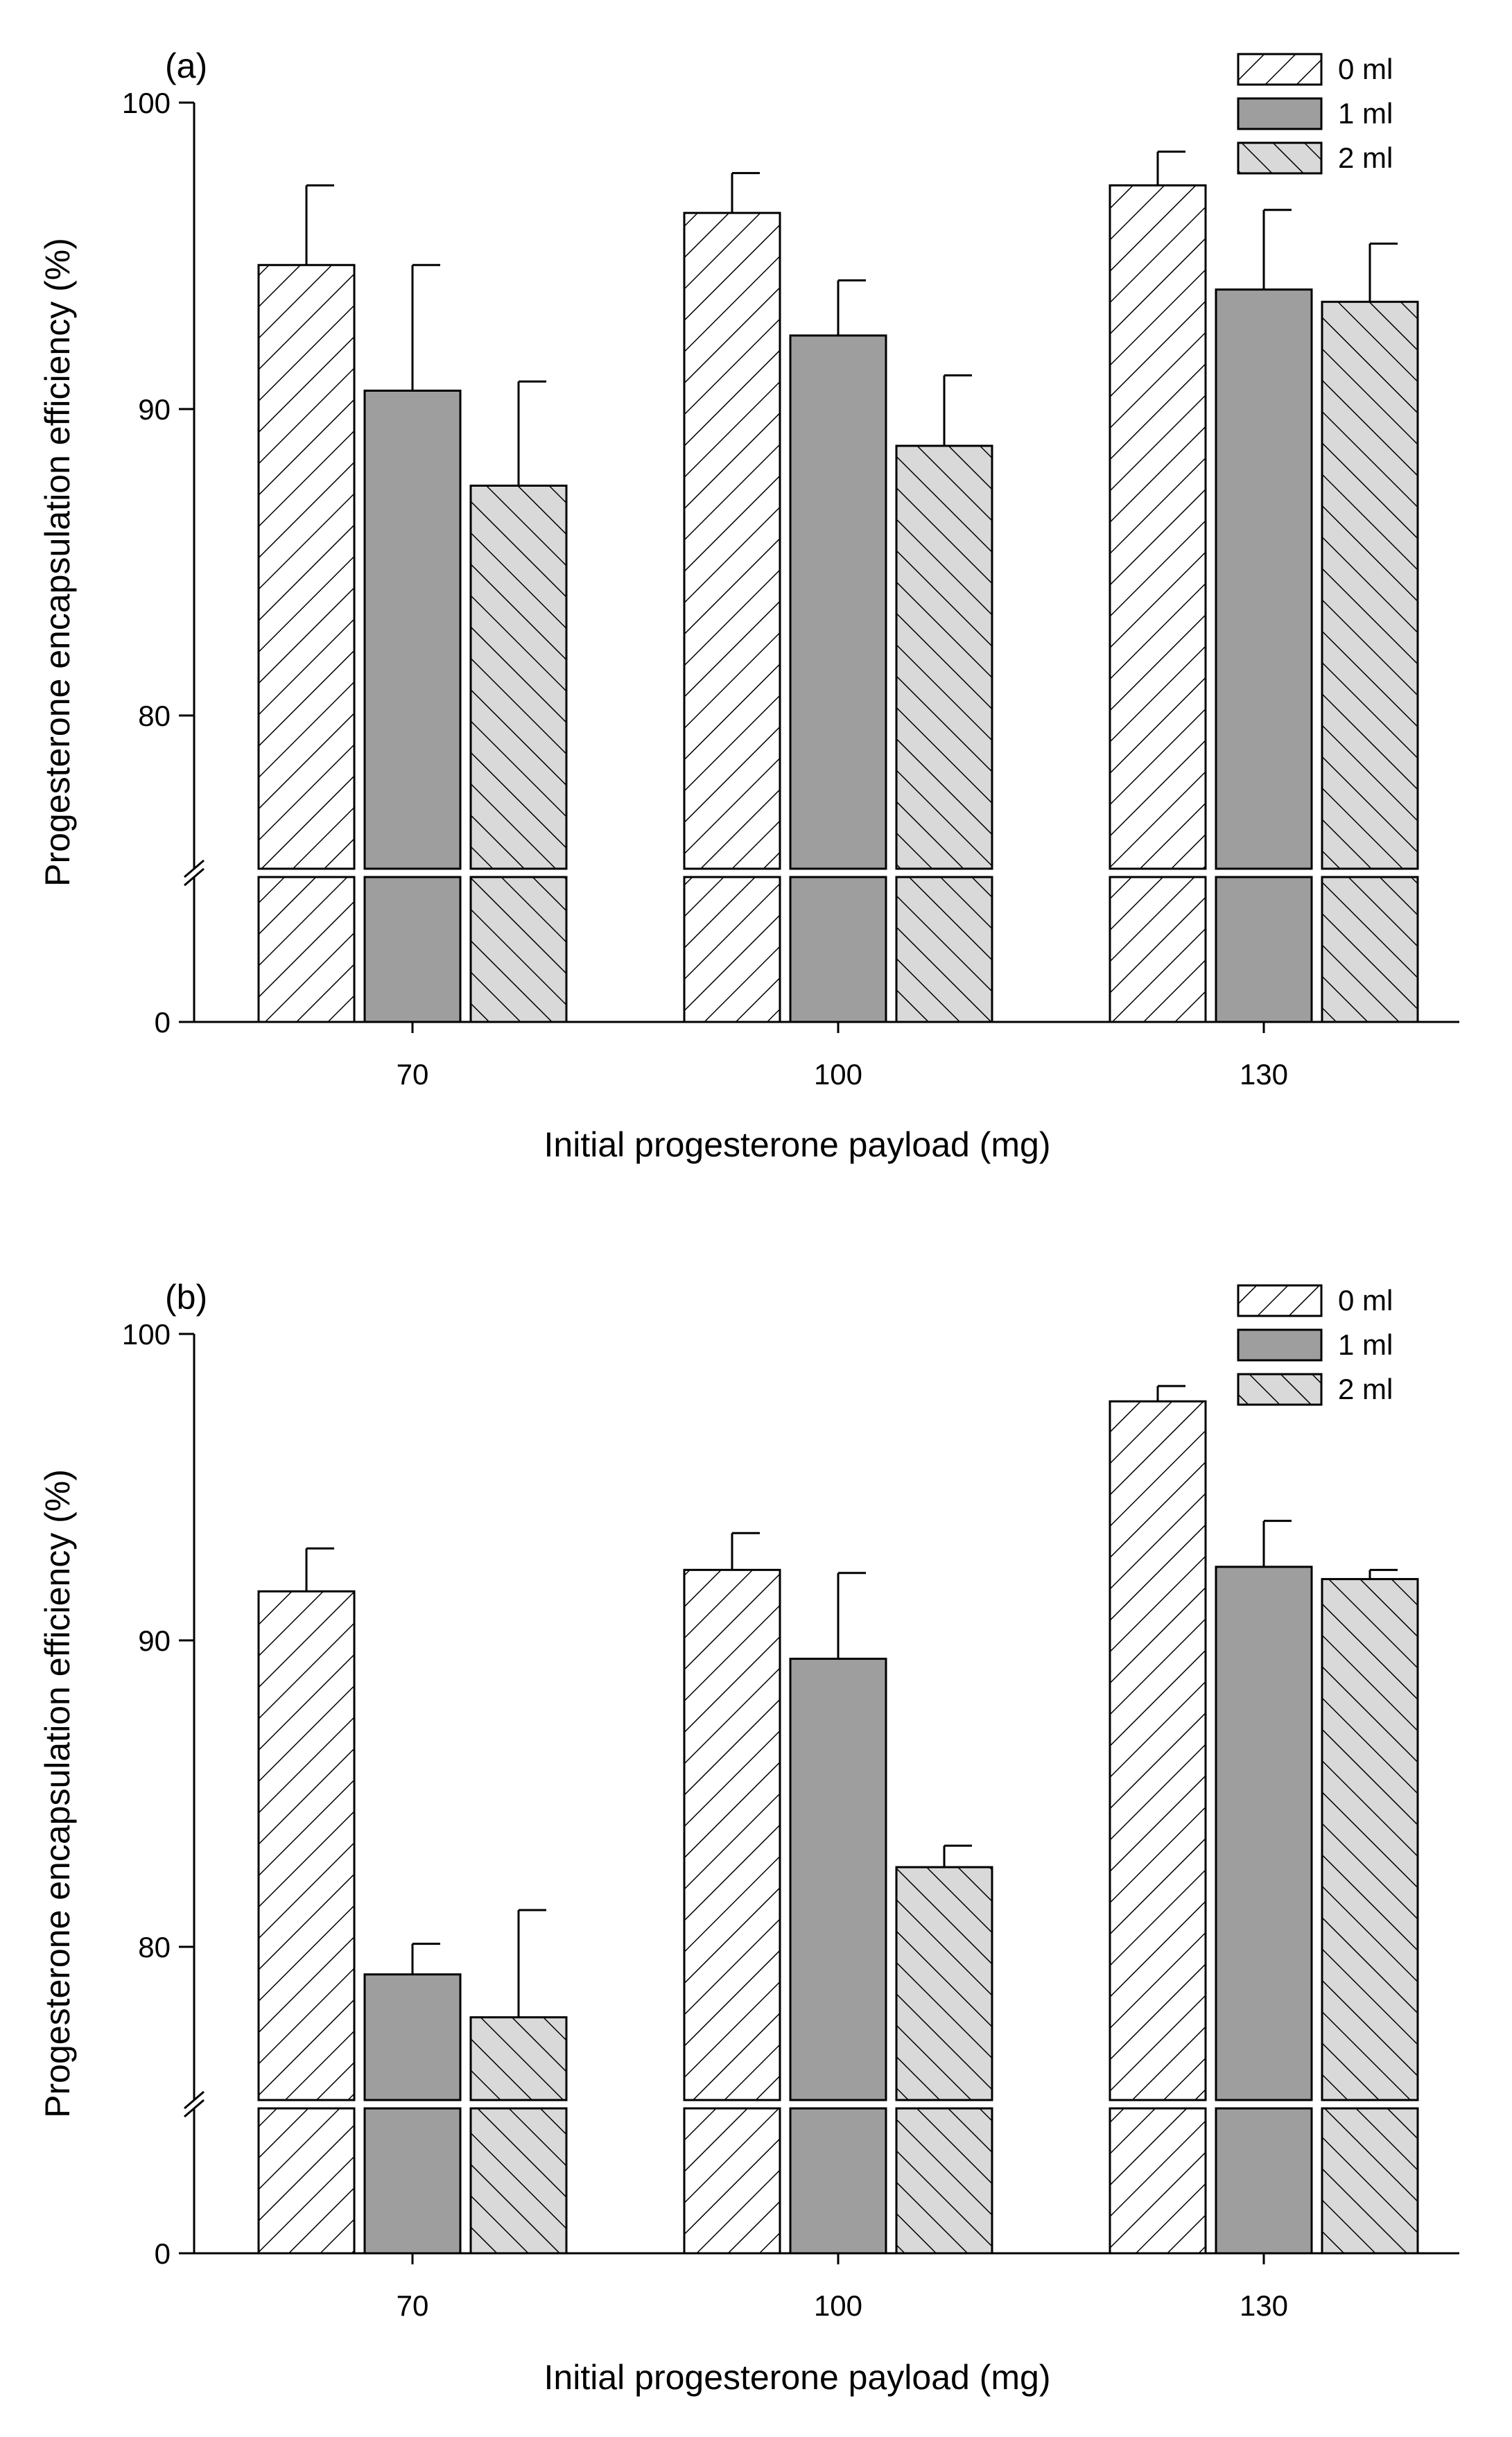 The width and height of the screenshot is (1512, 2437). What do you see at coordinates (186, 1297) in the screenshot?
I see `panel-label: (b)` at bounding box center [186, 1297].